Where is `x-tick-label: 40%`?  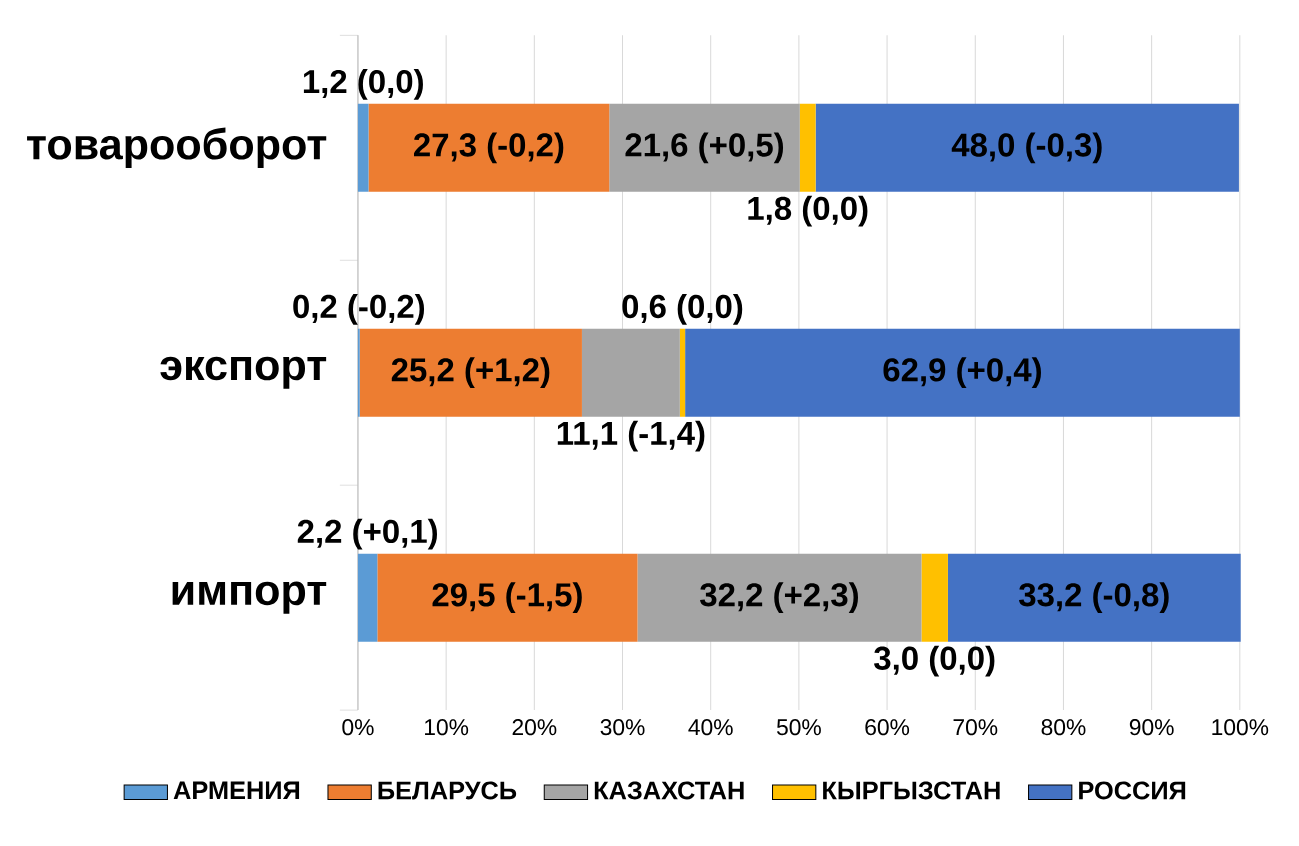
x-tick-label: 40% is located at coordinates (710, 727).